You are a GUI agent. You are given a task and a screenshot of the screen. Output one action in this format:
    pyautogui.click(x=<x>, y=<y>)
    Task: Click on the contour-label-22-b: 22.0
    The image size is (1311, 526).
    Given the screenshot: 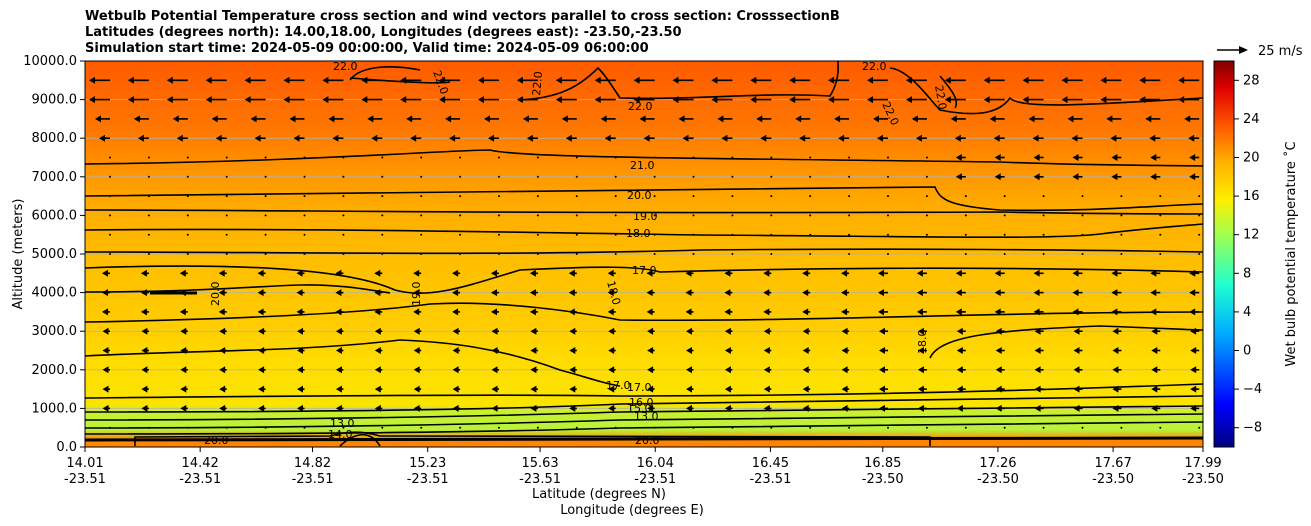 What is the action you would take?
    pyautogui.click(x=640, y=106)
    